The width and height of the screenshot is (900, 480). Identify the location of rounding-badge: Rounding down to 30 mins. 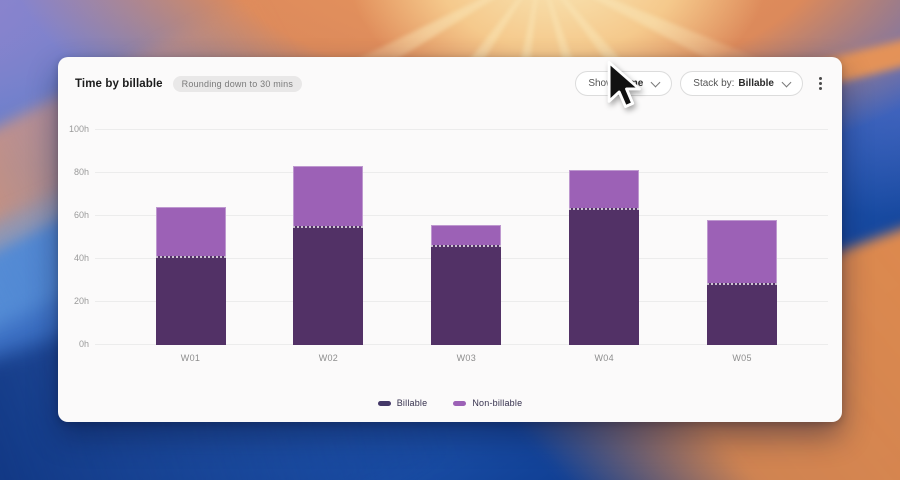
(237, 84).